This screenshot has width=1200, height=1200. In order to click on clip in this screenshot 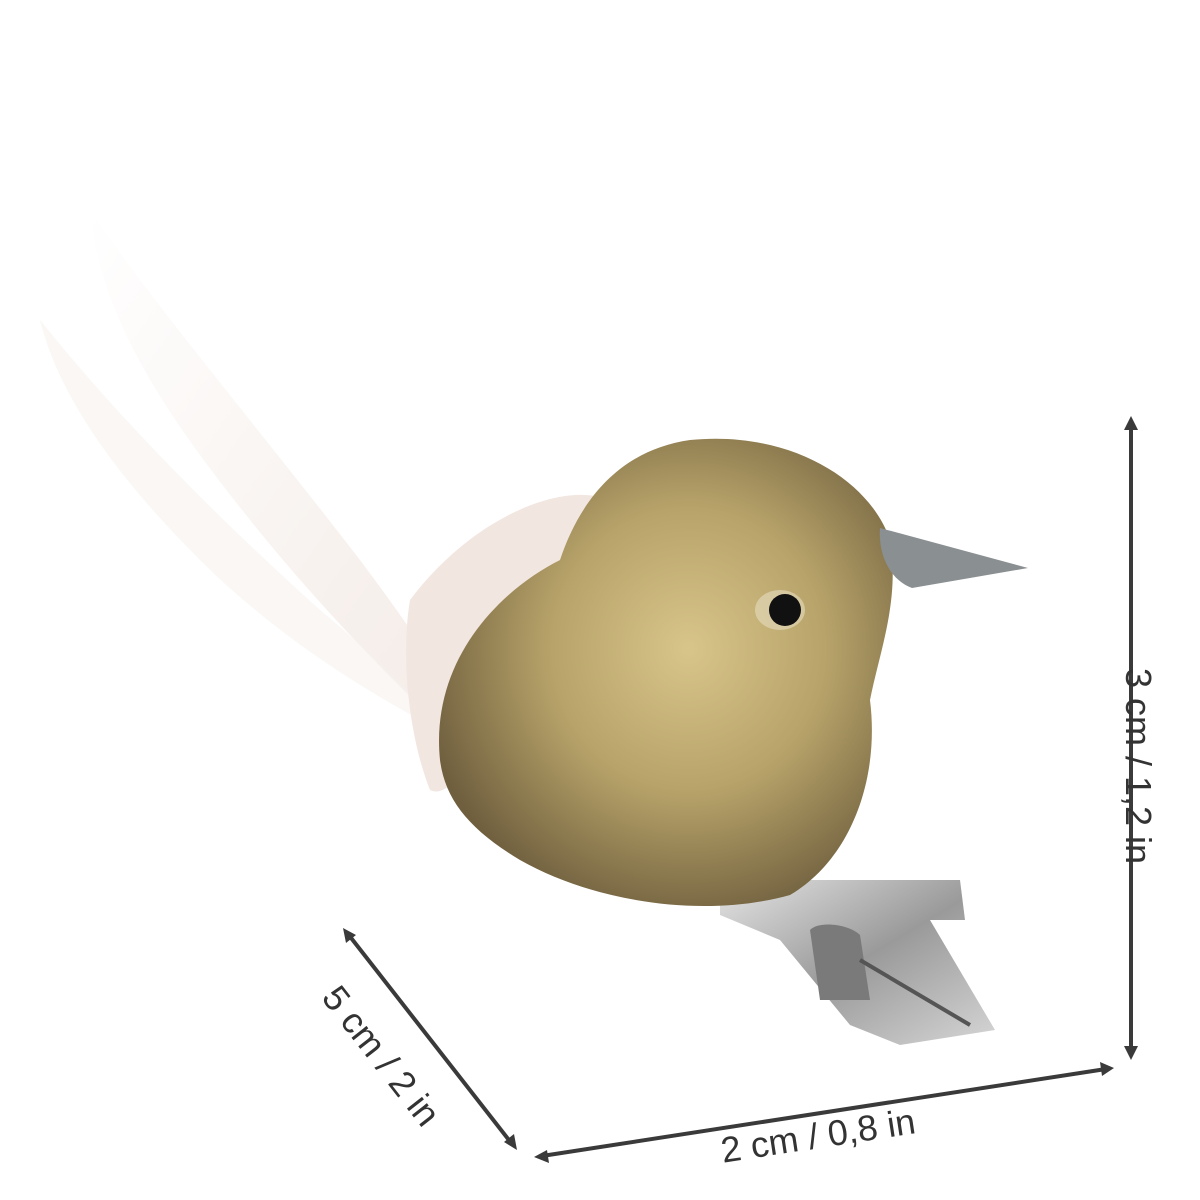, I will do `click(857, 962)`.